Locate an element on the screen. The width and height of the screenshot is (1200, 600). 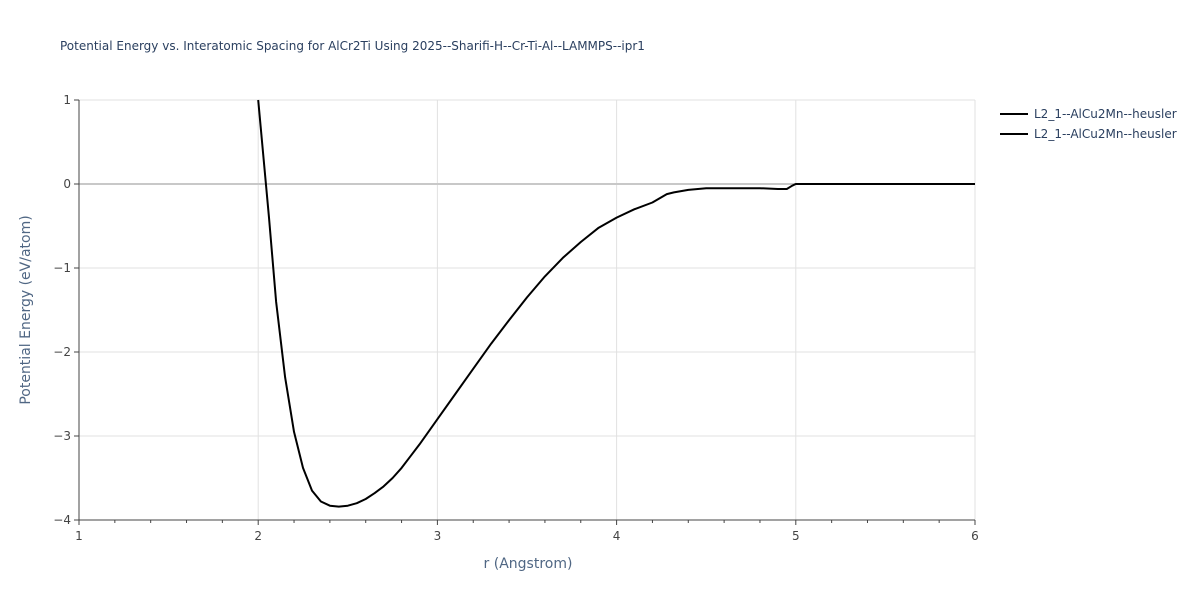
y-tick-label: −1 is located at coordinates (62, 268).